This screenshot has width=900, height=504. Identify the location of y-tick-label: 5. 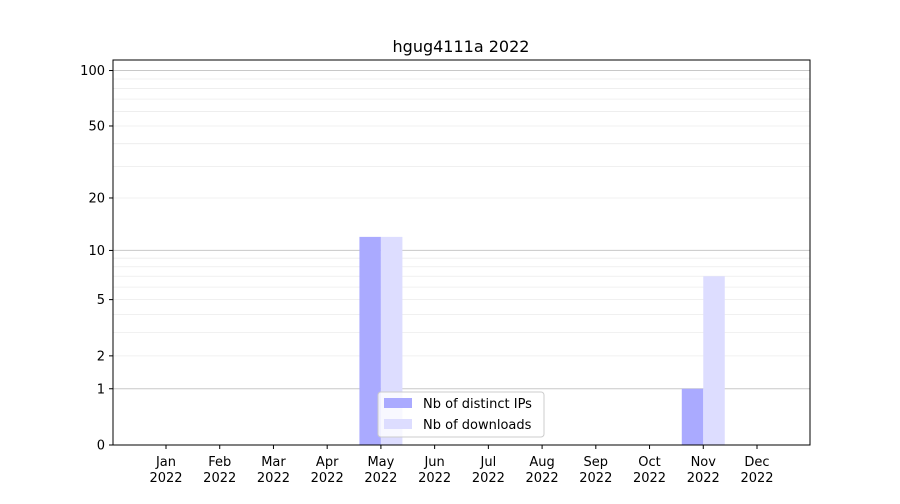
(101, 300).